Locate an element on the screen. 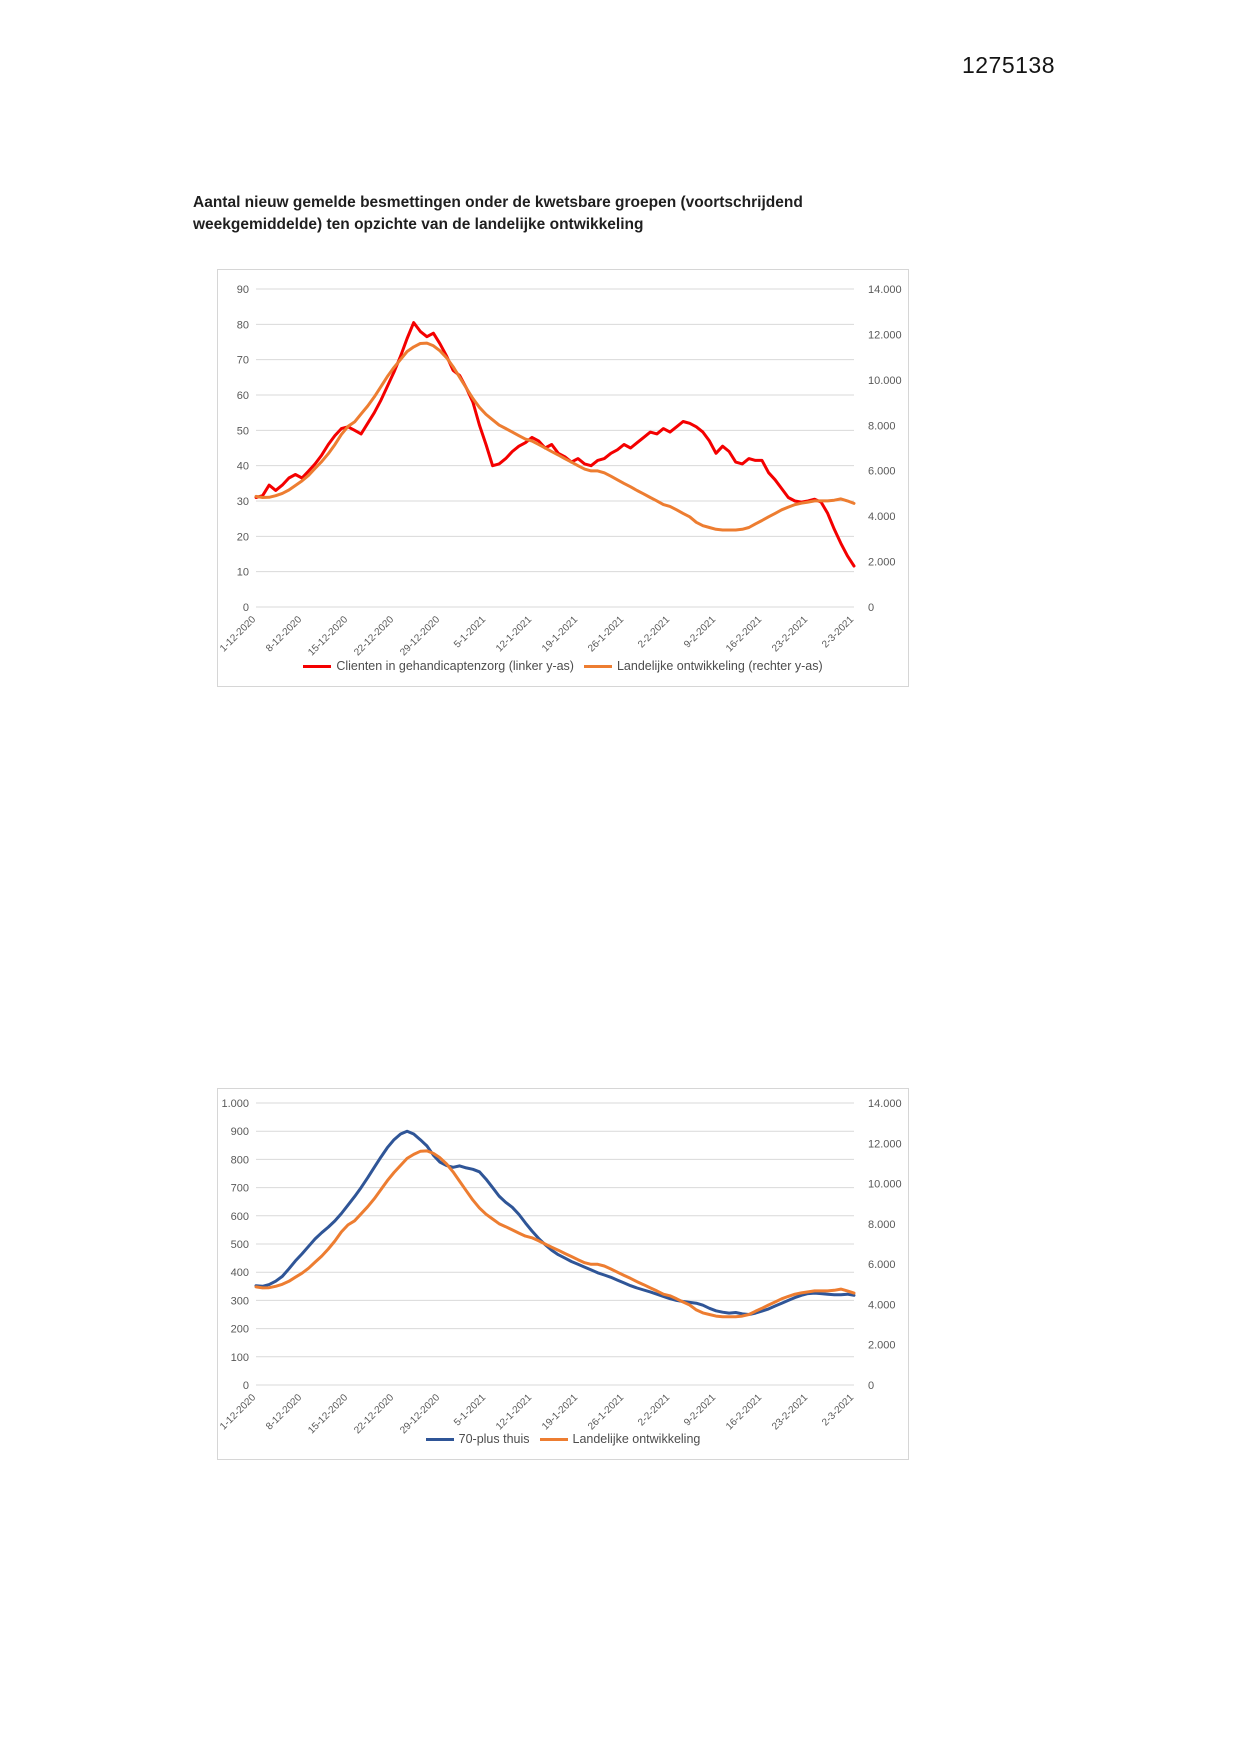 This screenshot has width=1241, height=1754. legend-label: 70-plus thuis is located at coordinates (494, 1439).